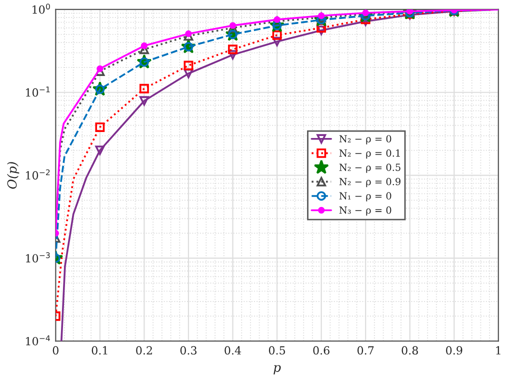 This screenshot has width=506, height=379. Describe the element at coordinates (369, 183) in the screenshot. I see `legend-label: N₂ − ρ = 0.9` at that location.